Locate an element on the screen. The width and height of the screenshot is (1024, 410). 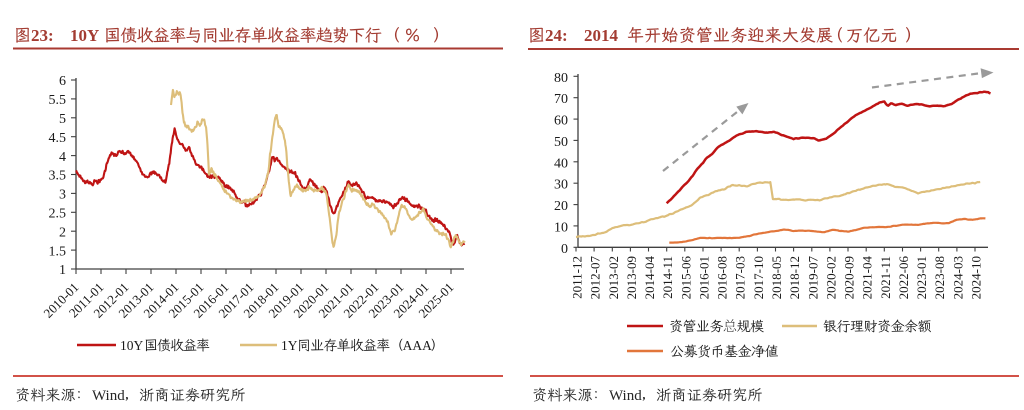
svg-text: 2020-02 is located at coordinates (830, 277).